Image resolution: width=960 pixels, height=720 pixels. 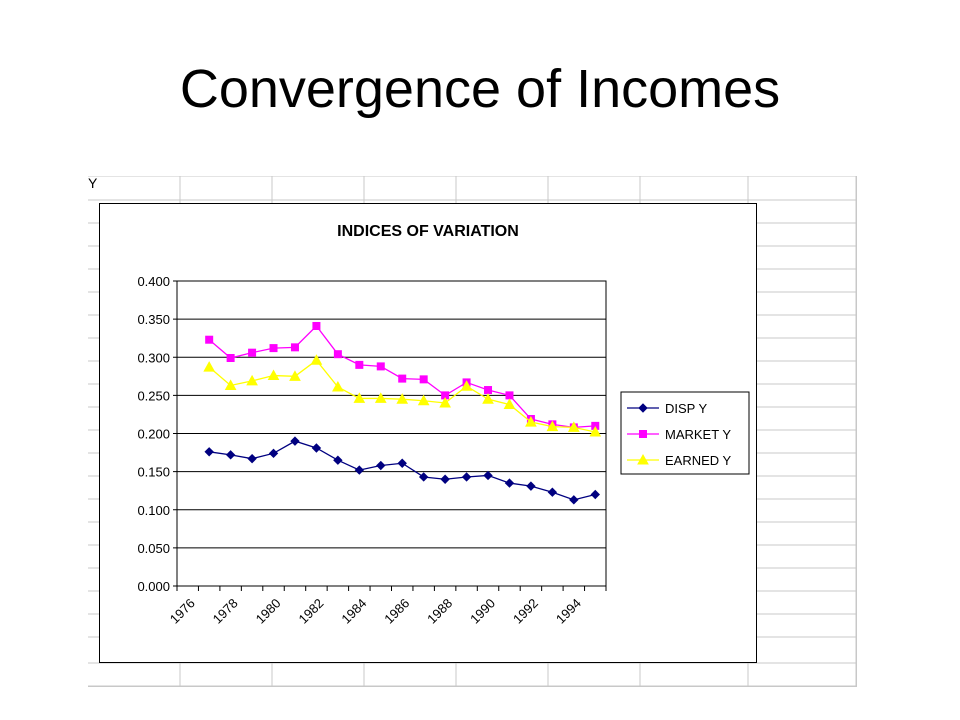 I want to click on x-tick-label: 1992, so click(x=525, y=611).